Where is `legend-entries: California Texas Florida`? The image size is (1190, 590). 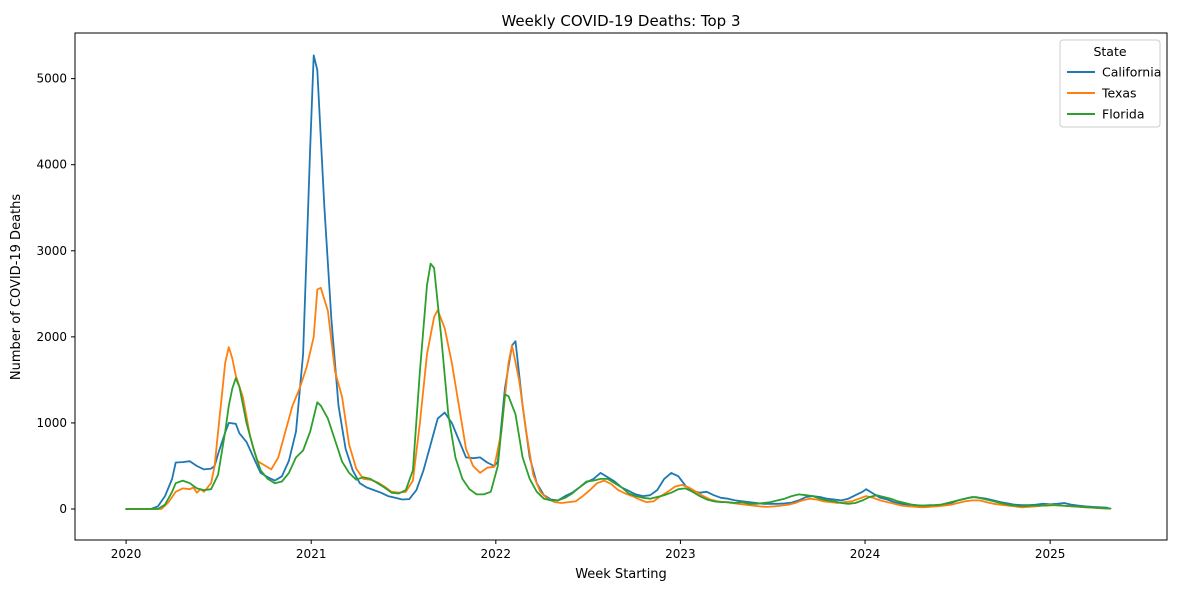
legend-entries: California Texas Florida is located at coordinates (1114, 93).